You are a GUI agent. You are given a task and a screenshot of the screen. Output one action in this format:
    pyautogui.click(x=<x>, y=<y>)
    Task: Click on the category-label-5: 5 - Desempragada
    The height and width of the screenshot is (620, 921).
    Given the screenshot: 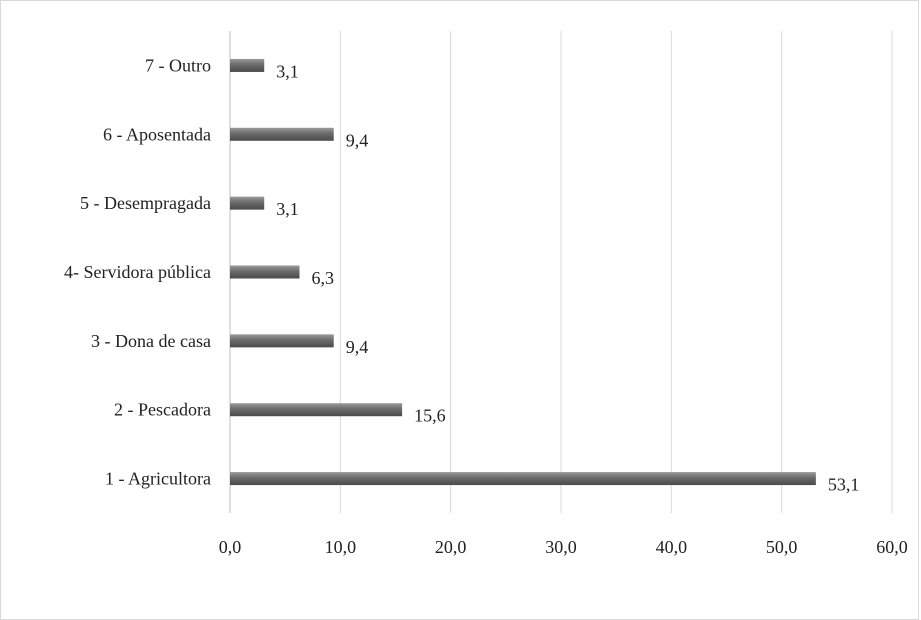 What is the action you would take?
    pyautogui.click(x=145, y=203)
    